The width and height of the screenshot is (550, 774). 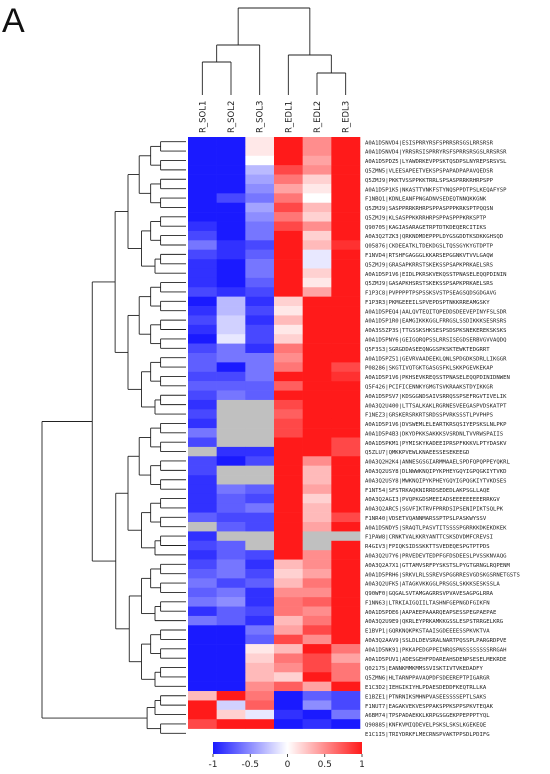 What do you see at coordinates (261, 117) in the screenshot?
I see `column-label: R_SOL3` at bounding box center [261, 117].